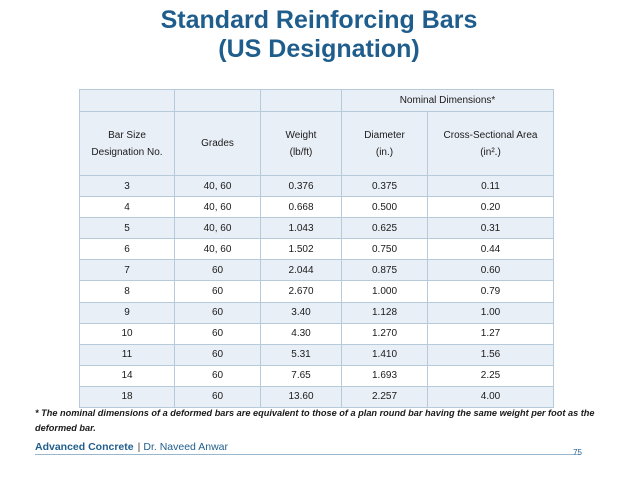 The image size is (638, 479). I want to click on table-cell: 0.875, so click(384, 270).